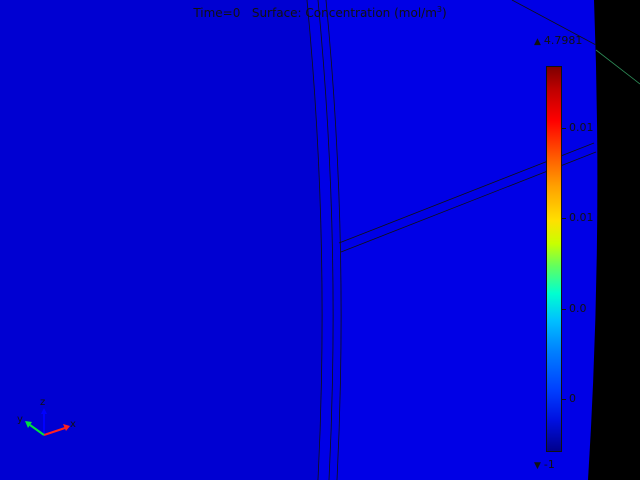 Image resolution: width=640 pixels, height=480 pixels. I want to click on colorbar-max: ▲ 4.7981, so click(558, 40).